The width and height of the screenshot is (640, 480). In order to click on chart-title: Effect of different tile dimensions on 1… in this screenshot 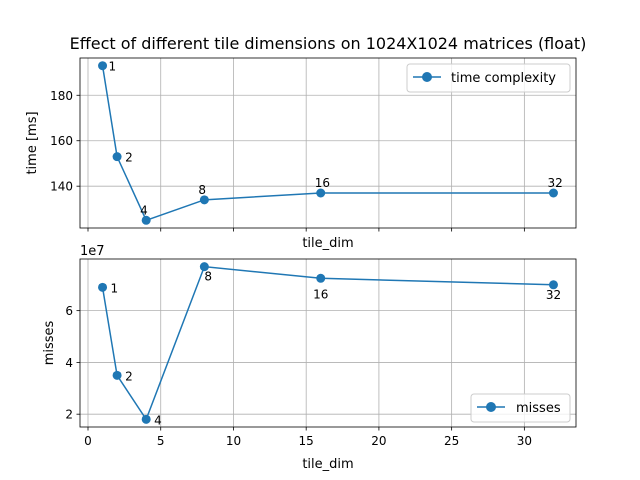, I will do `click(328, 43)`.